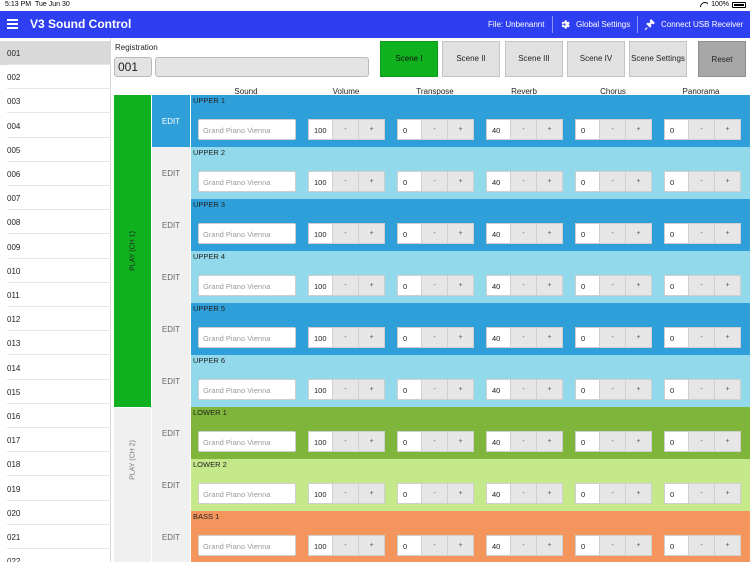 This screenshot has height=562, width=750. Describe the element at coordinates (55, 343) in the screenshot. I see `sidebar-item-013: 013` at that location.